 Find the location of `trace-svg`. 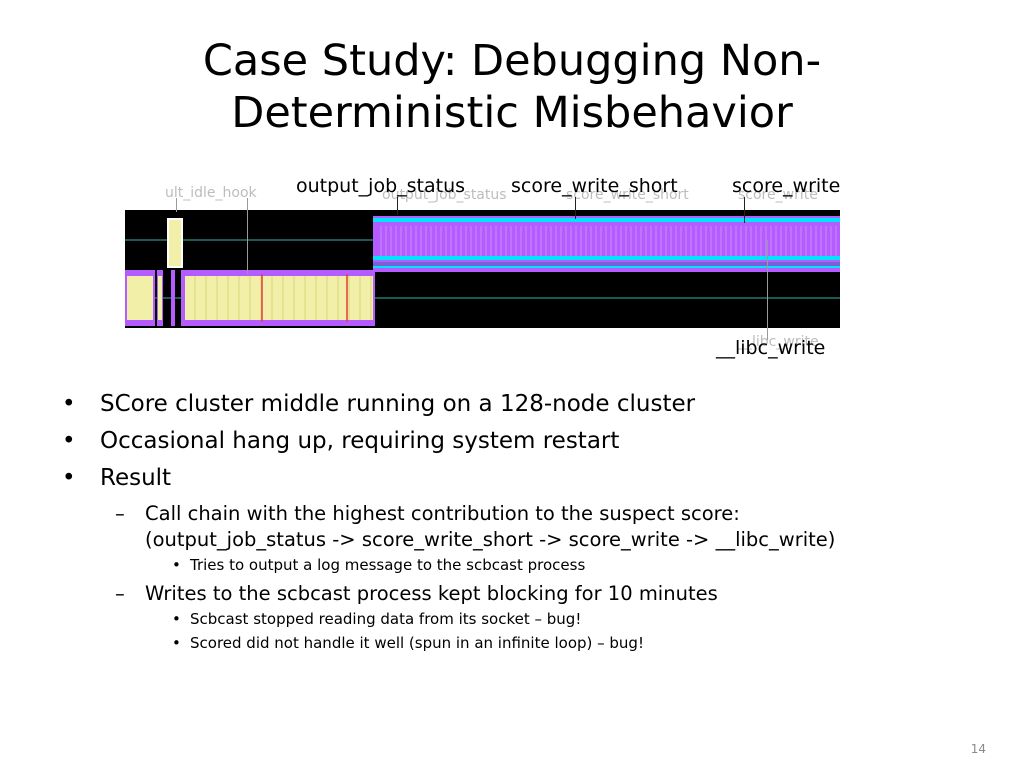

trace-svg is located at coordinates (482, 271).